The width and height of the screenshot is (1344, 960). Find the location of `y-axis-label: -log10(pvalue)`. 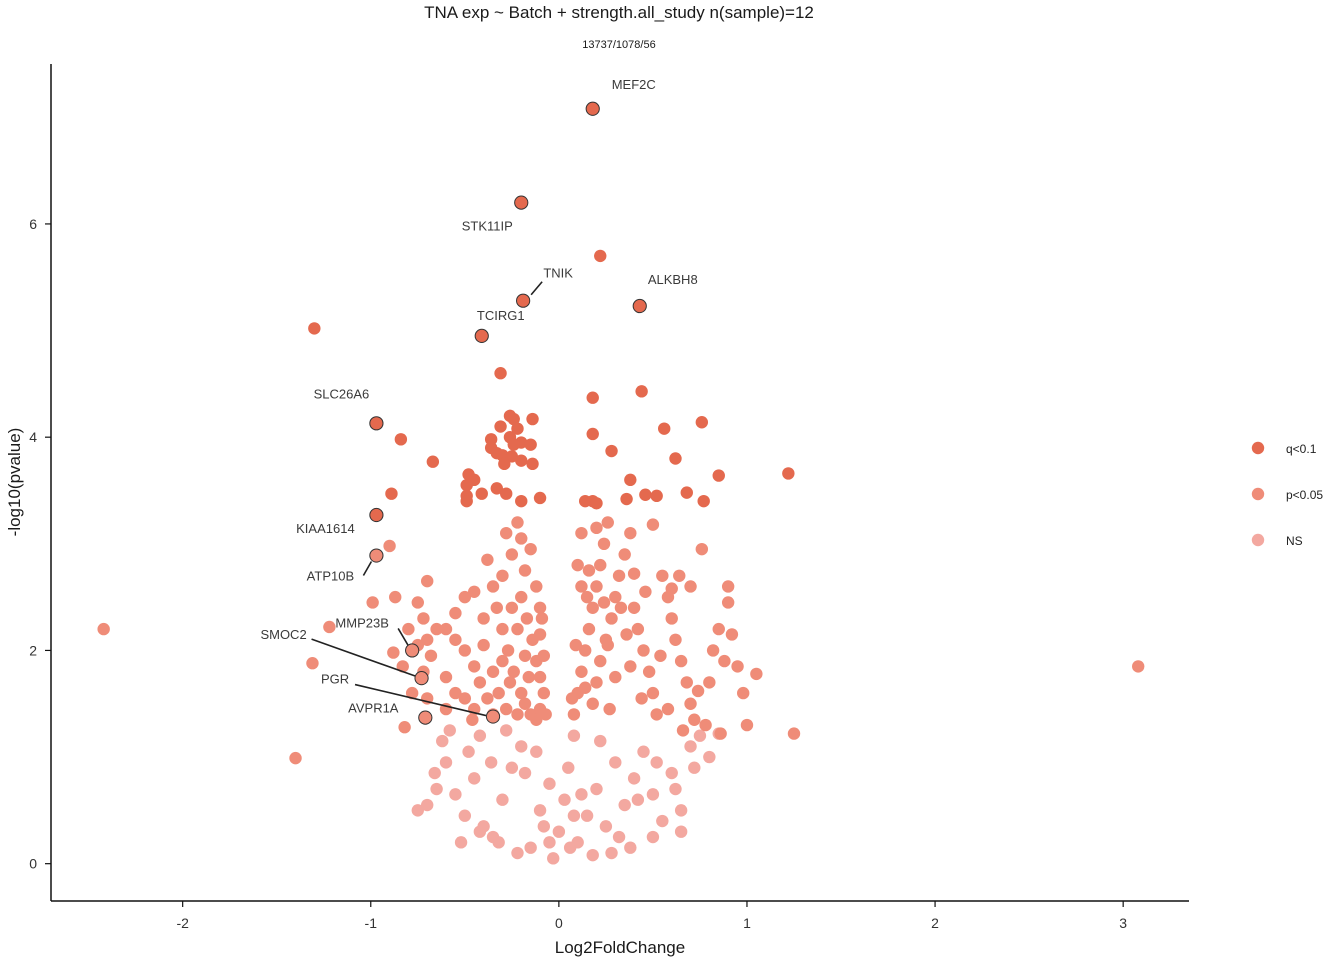

y-axis-label: -log10(pvalue) is located at coordinates (14, 482).